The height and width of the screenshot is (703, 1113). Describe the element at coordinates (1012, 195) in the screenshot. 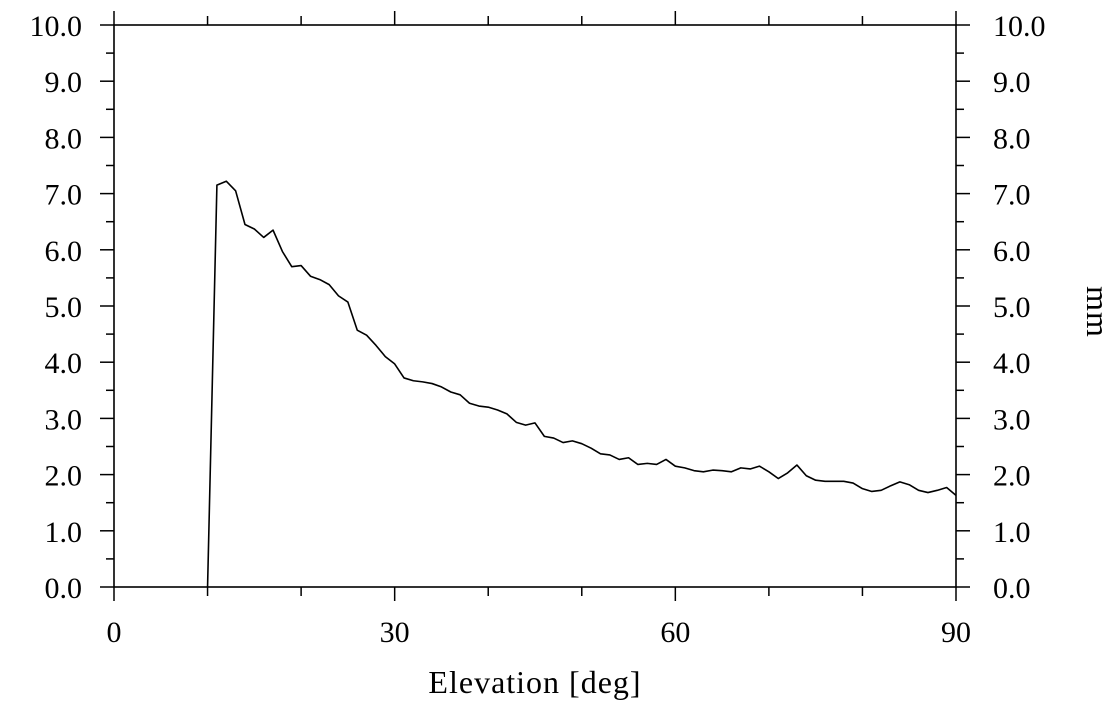

I see `y-tick-label-right: 7.0` at that location.